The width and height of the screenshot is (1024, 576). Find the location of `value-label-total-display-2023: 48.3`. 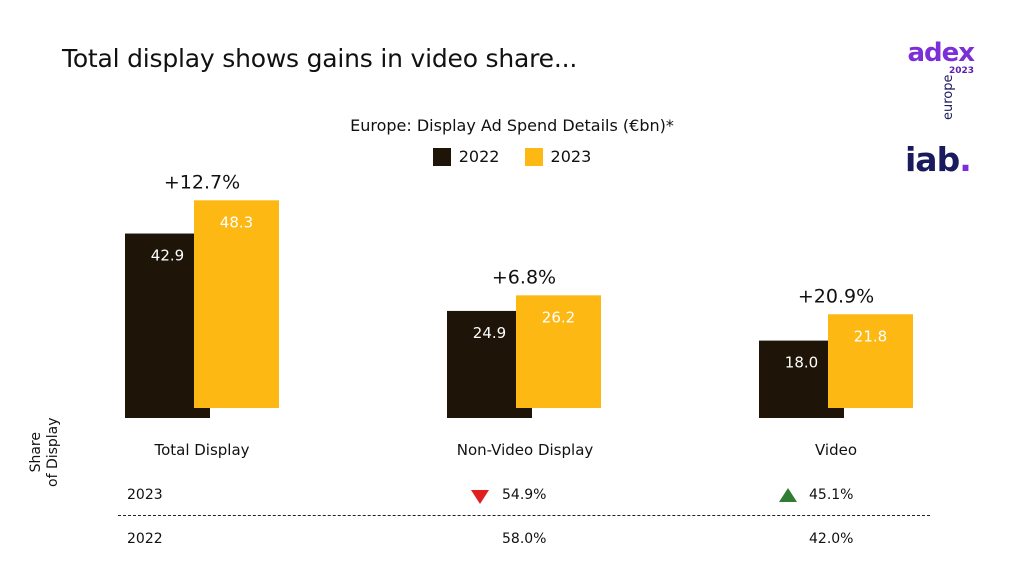

value-label-total-display-2023: 48.3 is located at coordinates (236, 222).